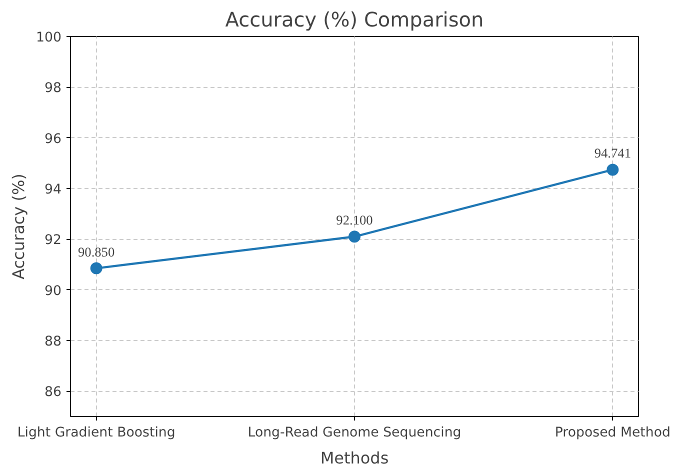 Image resolution: width=683 pixels, height=470 pixels. Describe the element at coordinates (53, 240) in the screenshot. I see `y-tick-label: 92` at that location.